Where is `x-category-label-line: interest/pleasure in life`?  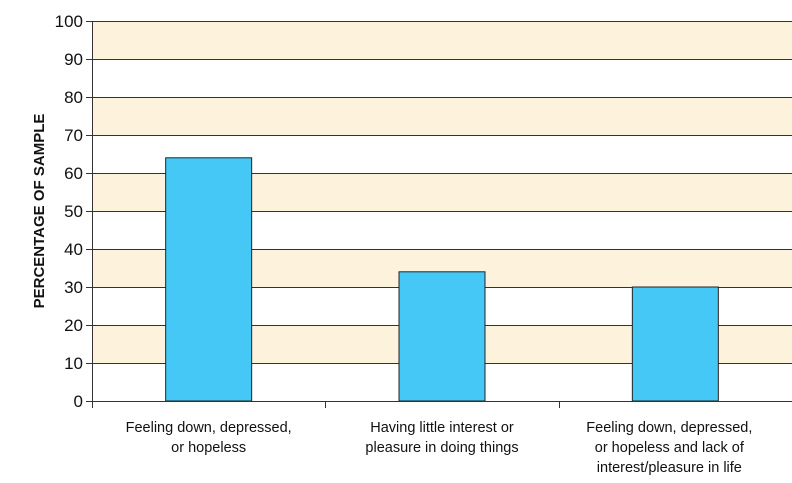
x-category-label-line: interest/pleasure in life is located at coordinates (669, 468).